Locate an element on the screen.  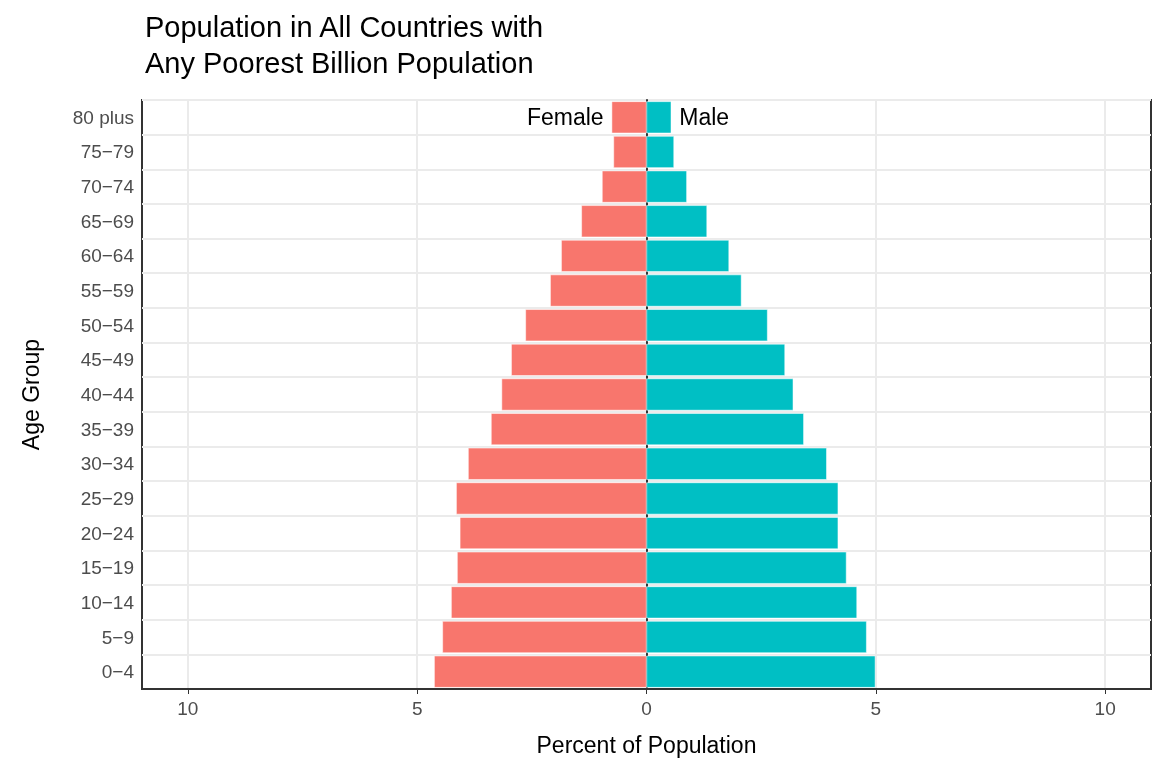
y-tick-label: 35−39 is located at coordinates (107, 429).